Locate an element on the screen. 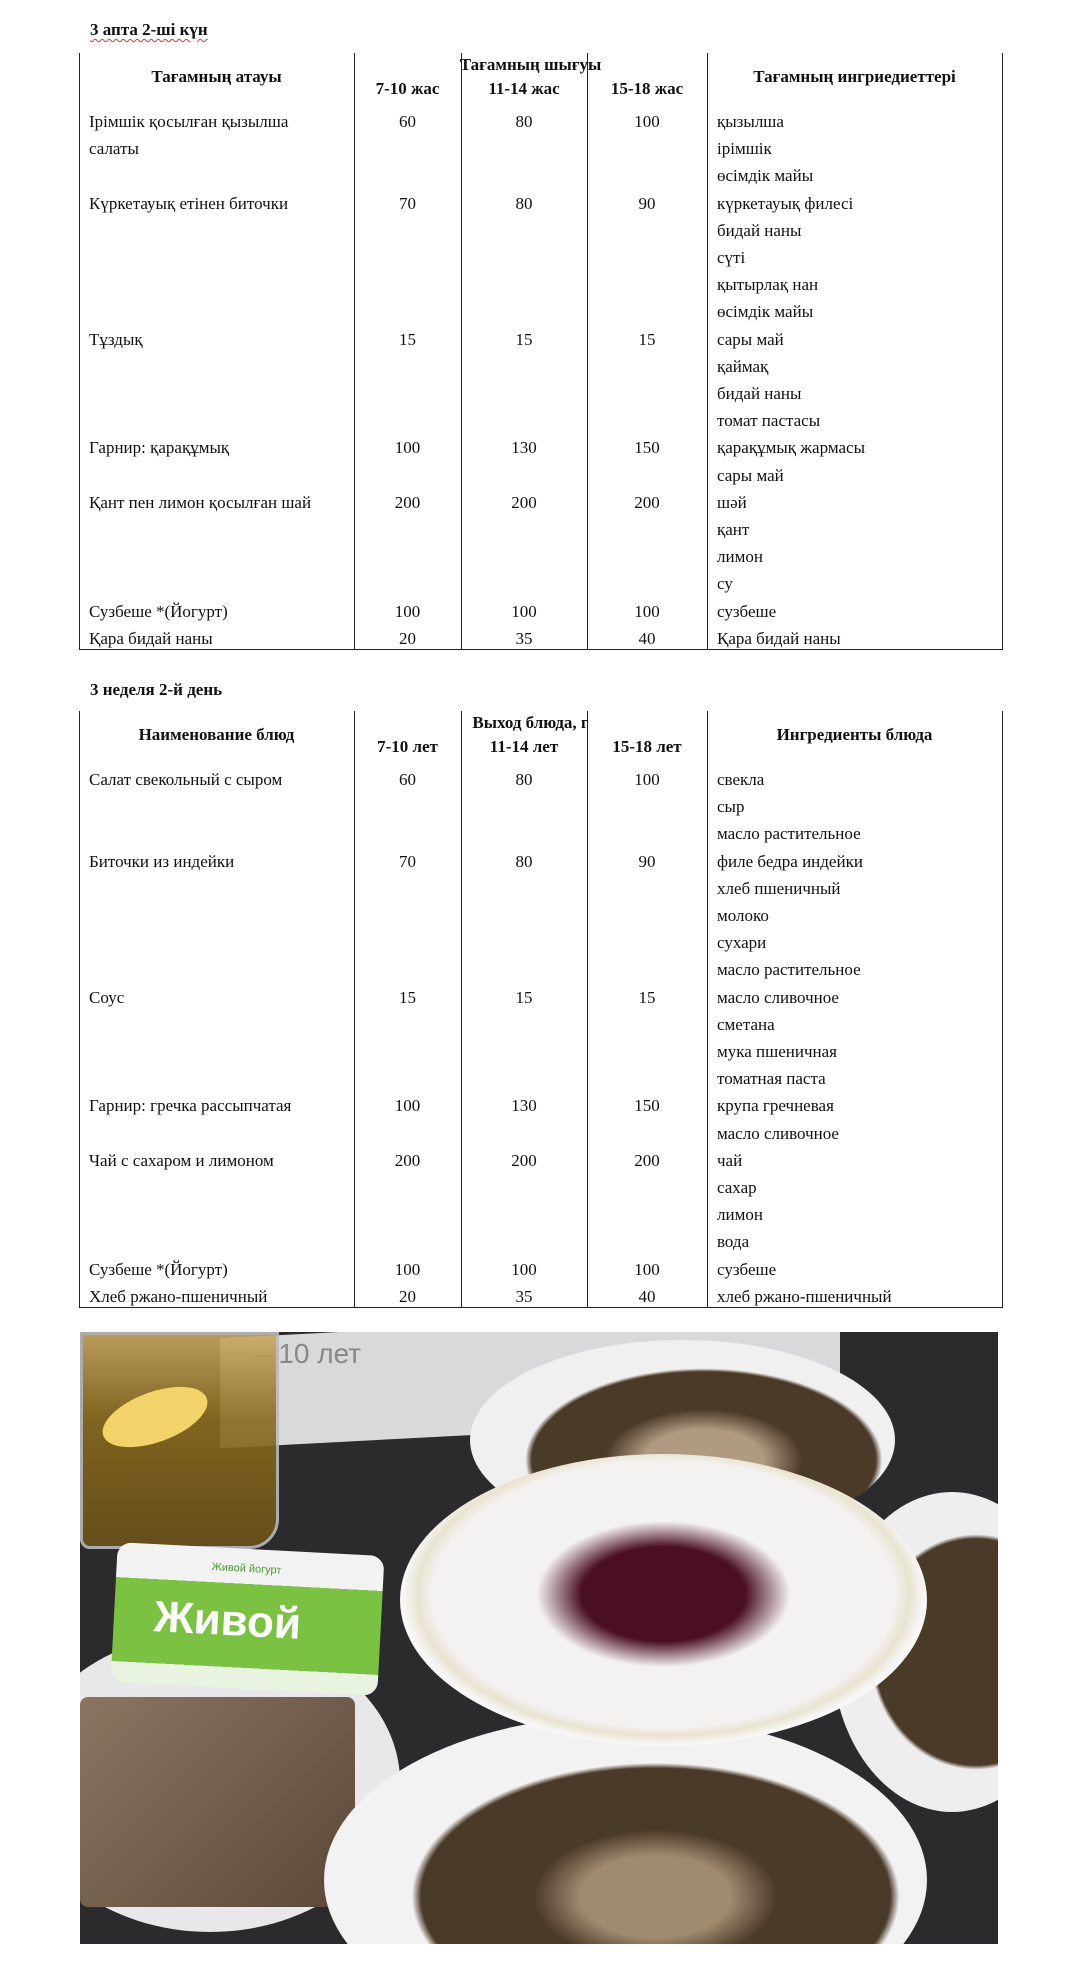  ingredient: филе бедра индейки is located at coordinates (790, 861).